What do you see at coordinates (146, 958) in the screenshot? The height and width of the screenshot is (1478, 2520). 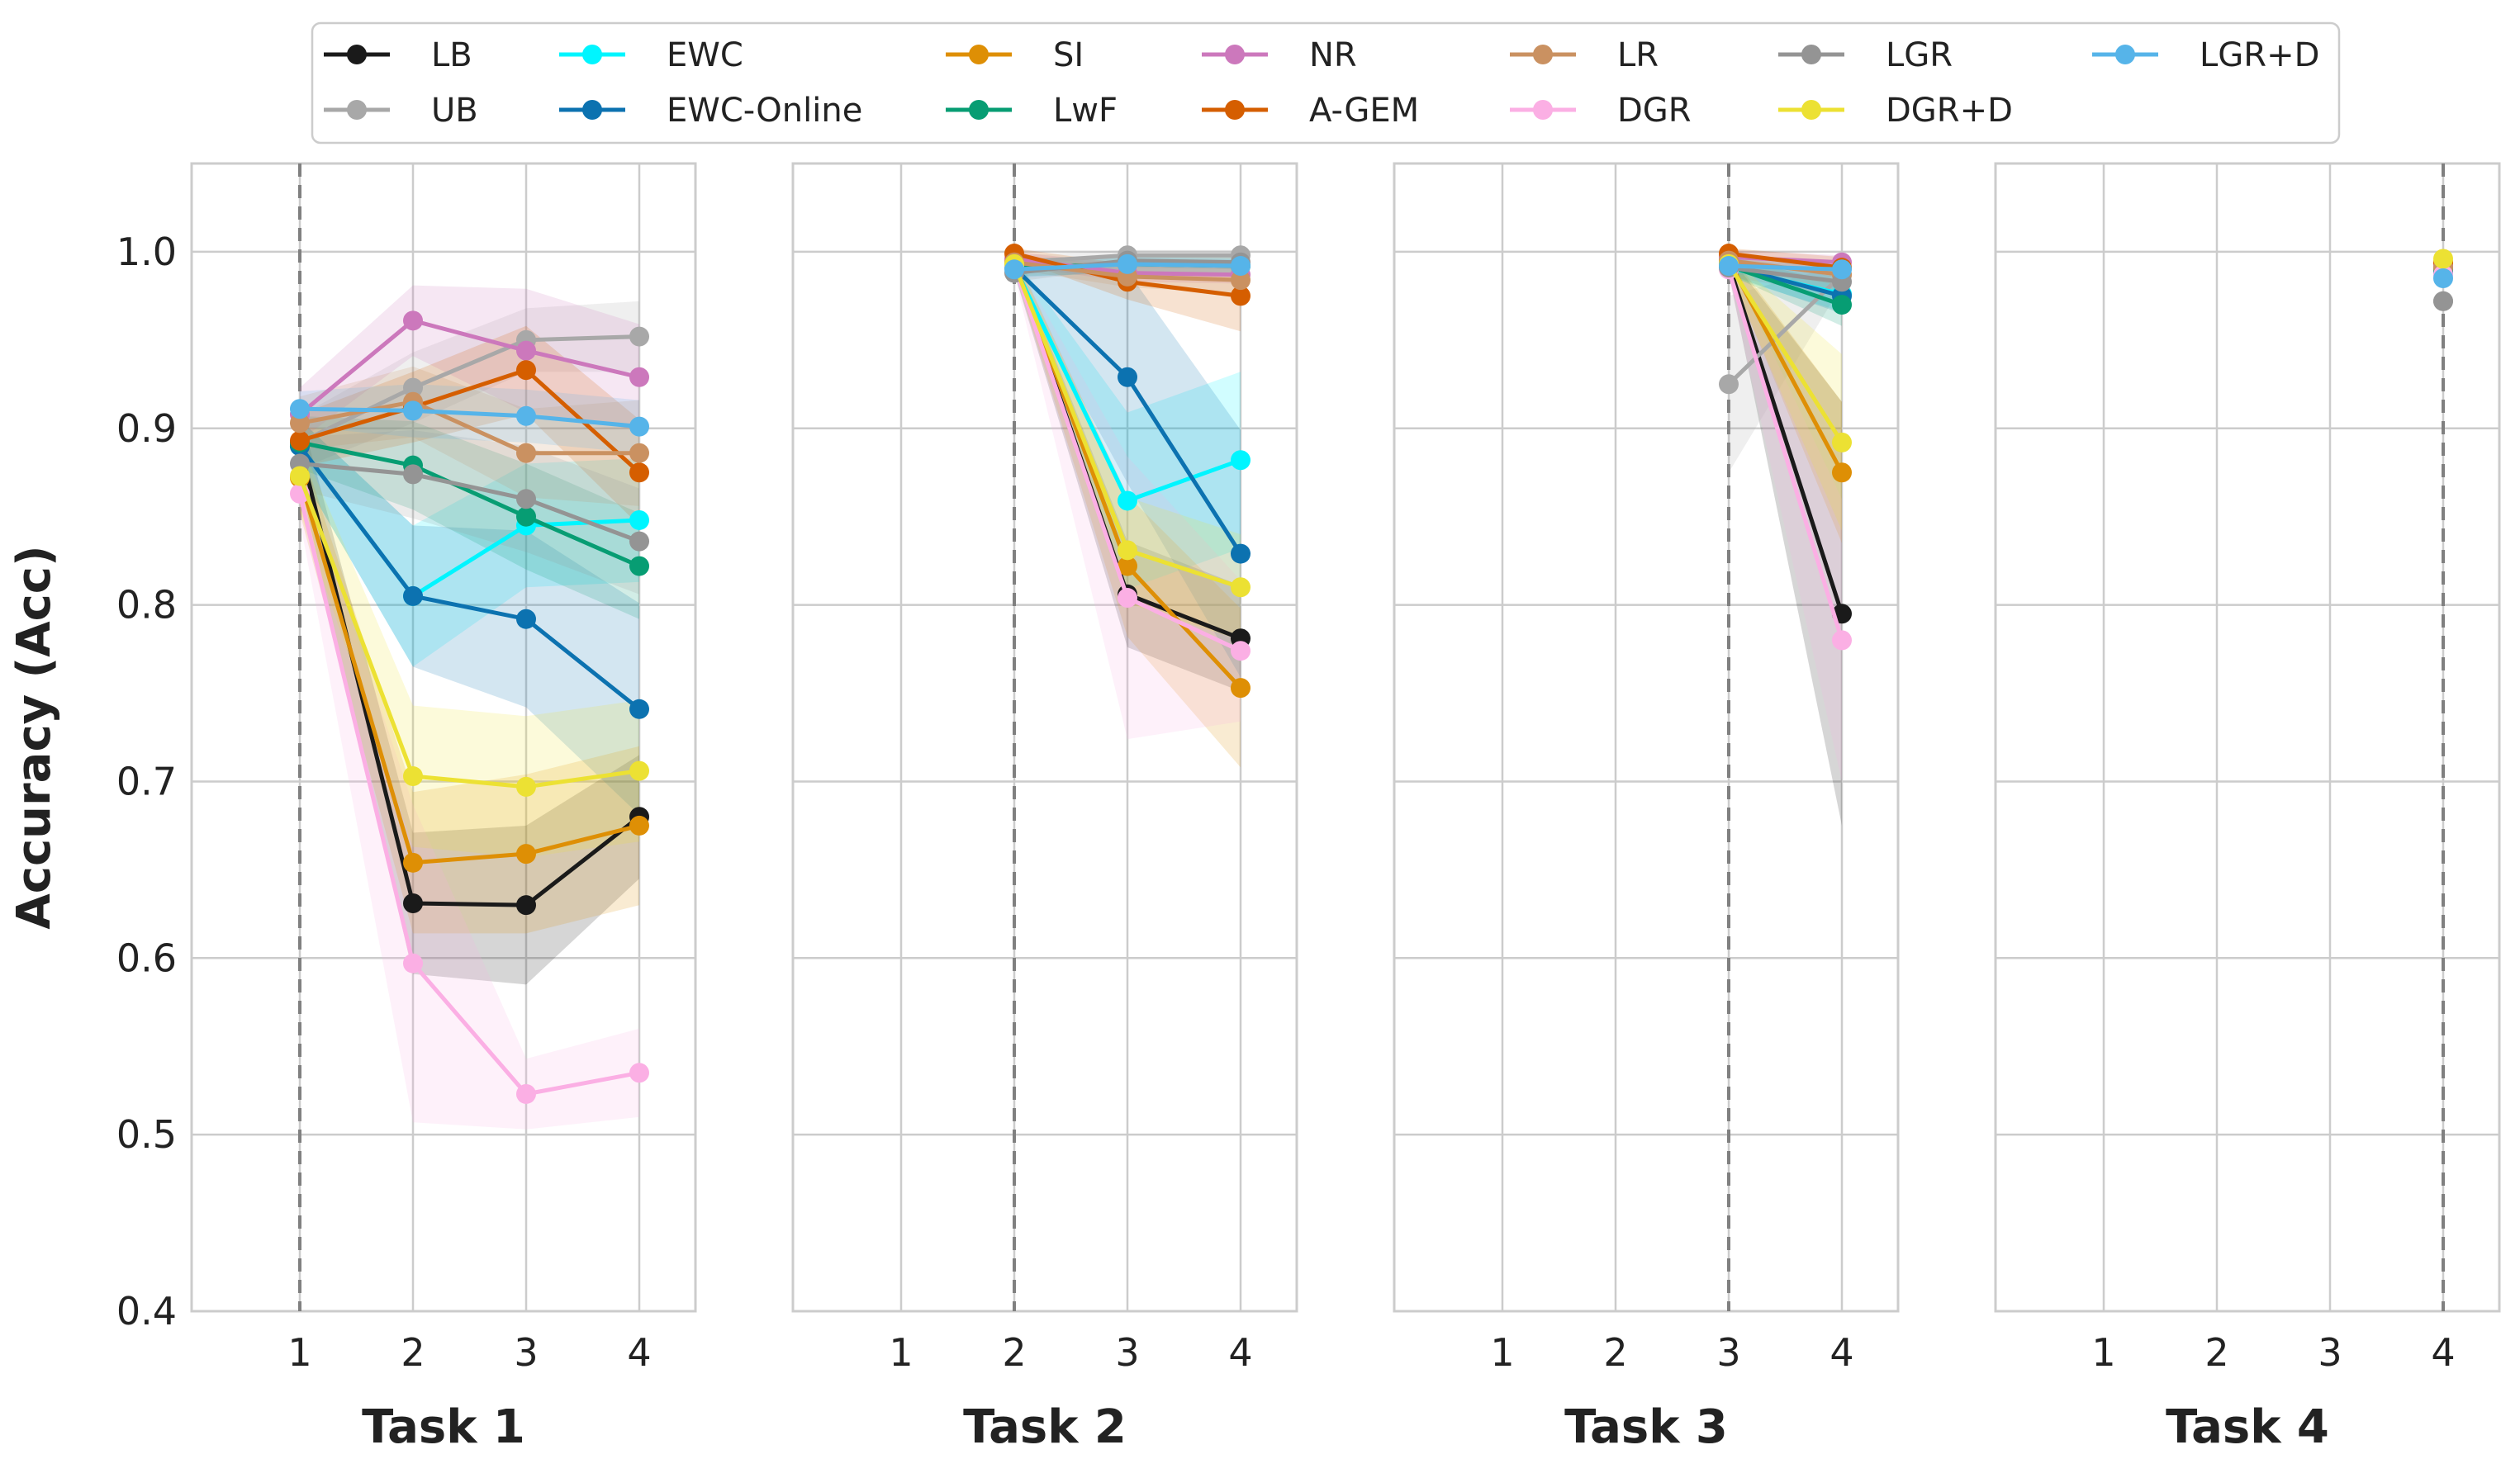 I see `y-tick-label: 0.6` at bounding box center [146, 958].